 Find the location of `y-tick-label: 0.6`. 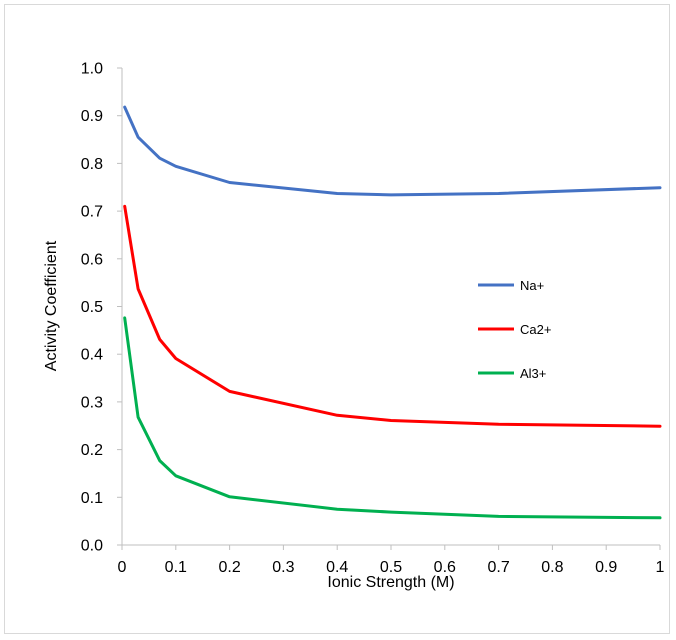

y-tick-label: 0.6 is located at coordinates (92, 259).